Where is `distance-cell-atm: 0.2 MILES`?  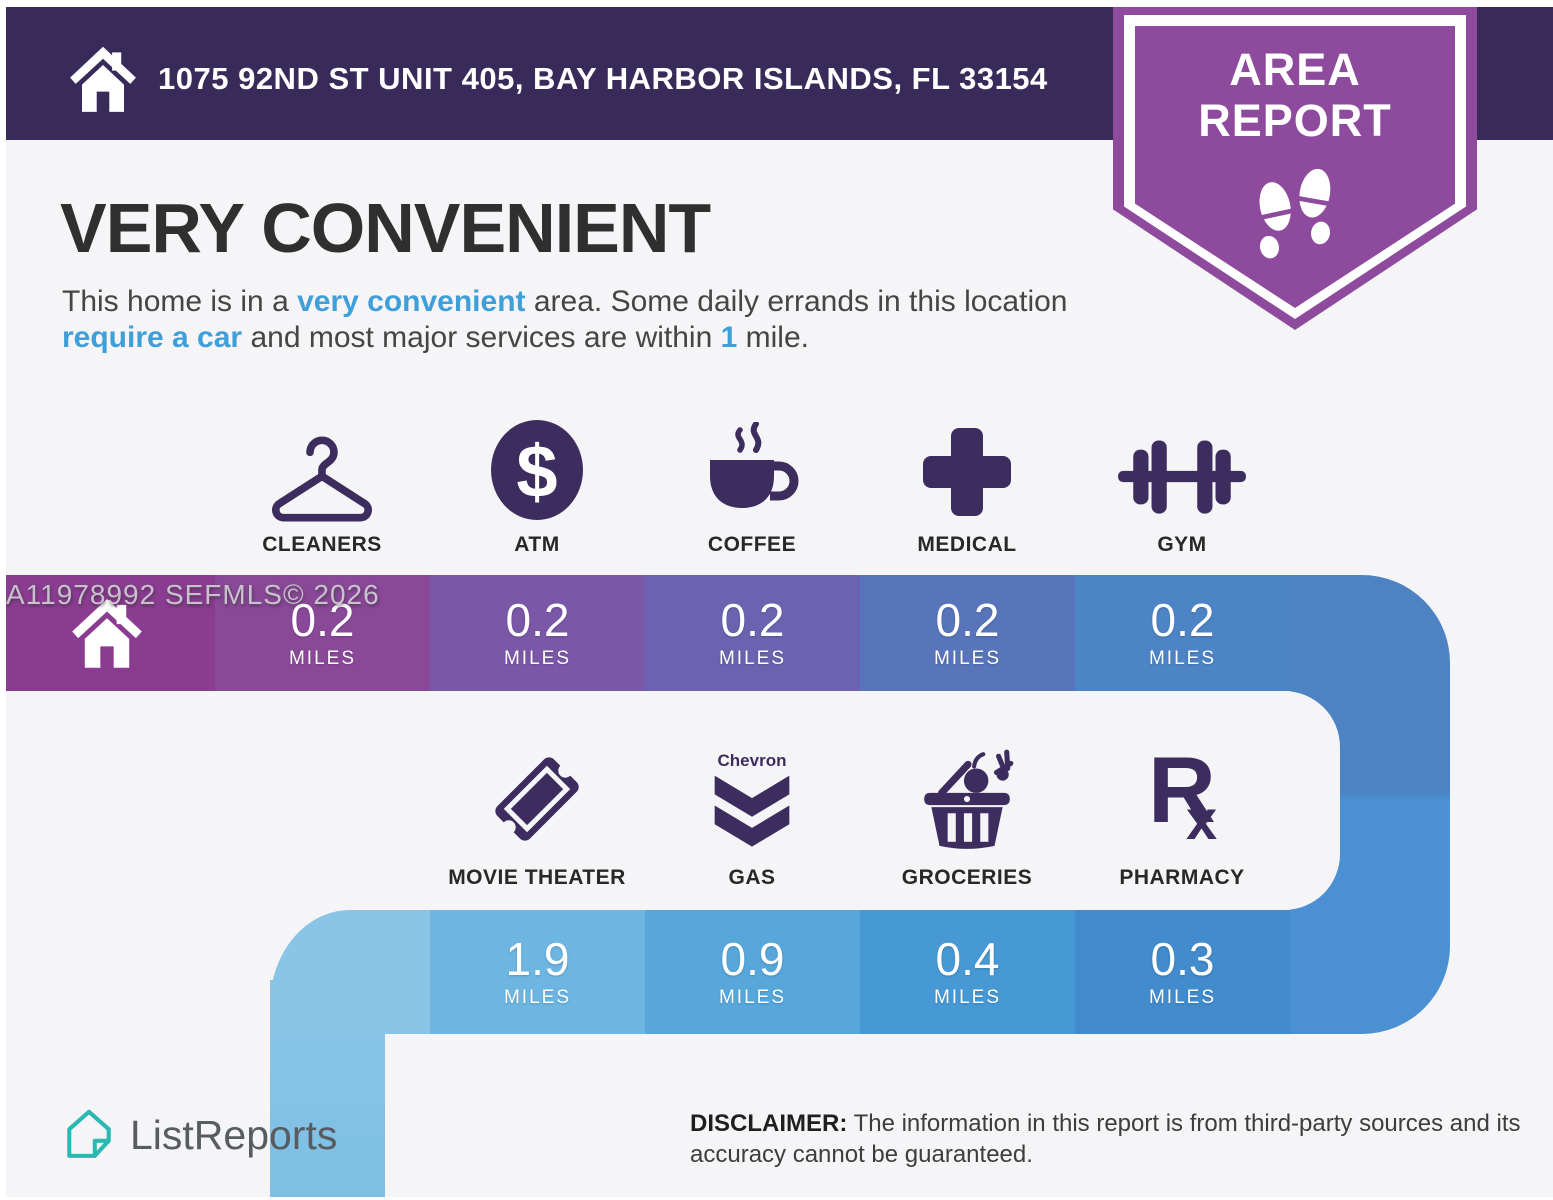 distance-cell-atm: 0.2 MILES is located at coordinates (537, 633).